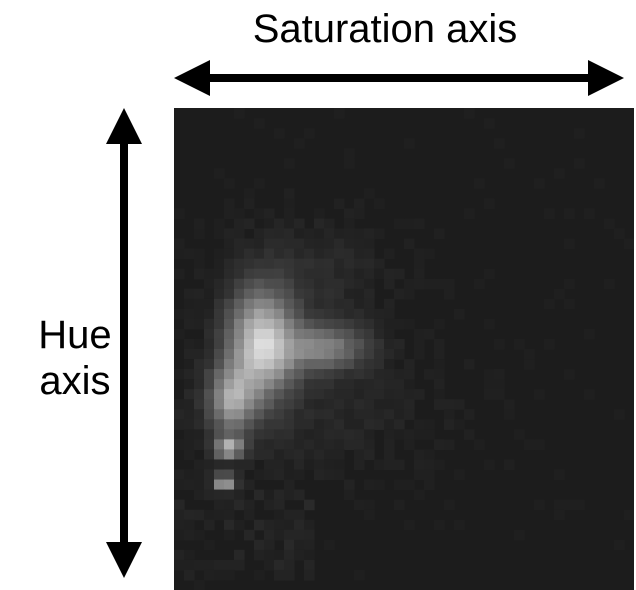  I want to click on hue-axis-arrow, so click(124, 343).